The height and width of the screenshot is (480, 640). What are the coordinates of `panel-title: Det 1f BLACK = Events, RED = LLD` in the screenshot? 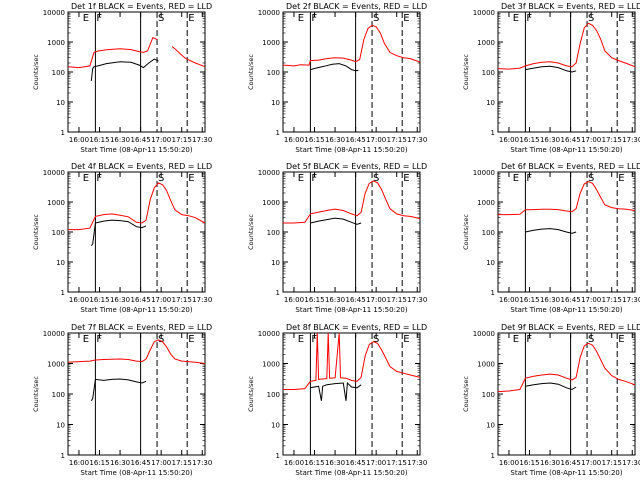 It's located at (141, 6).